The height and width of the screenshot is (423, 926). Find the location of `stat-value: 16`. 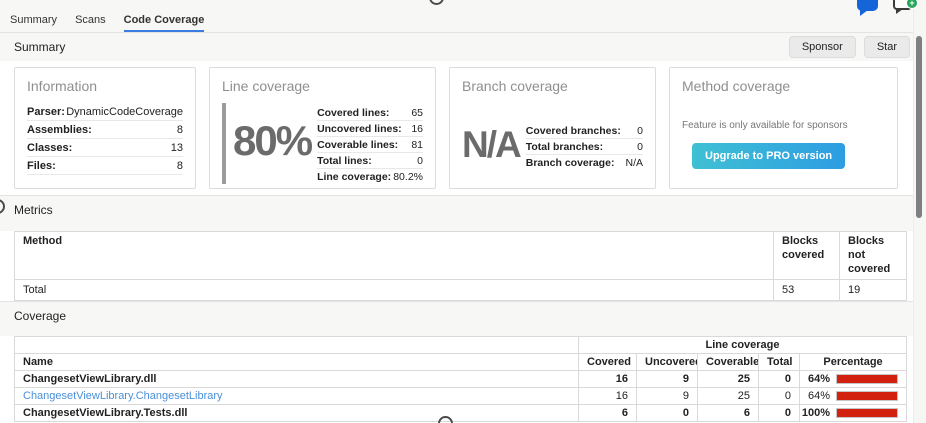

stat-value: 16 is located at coordinates (417, 129).